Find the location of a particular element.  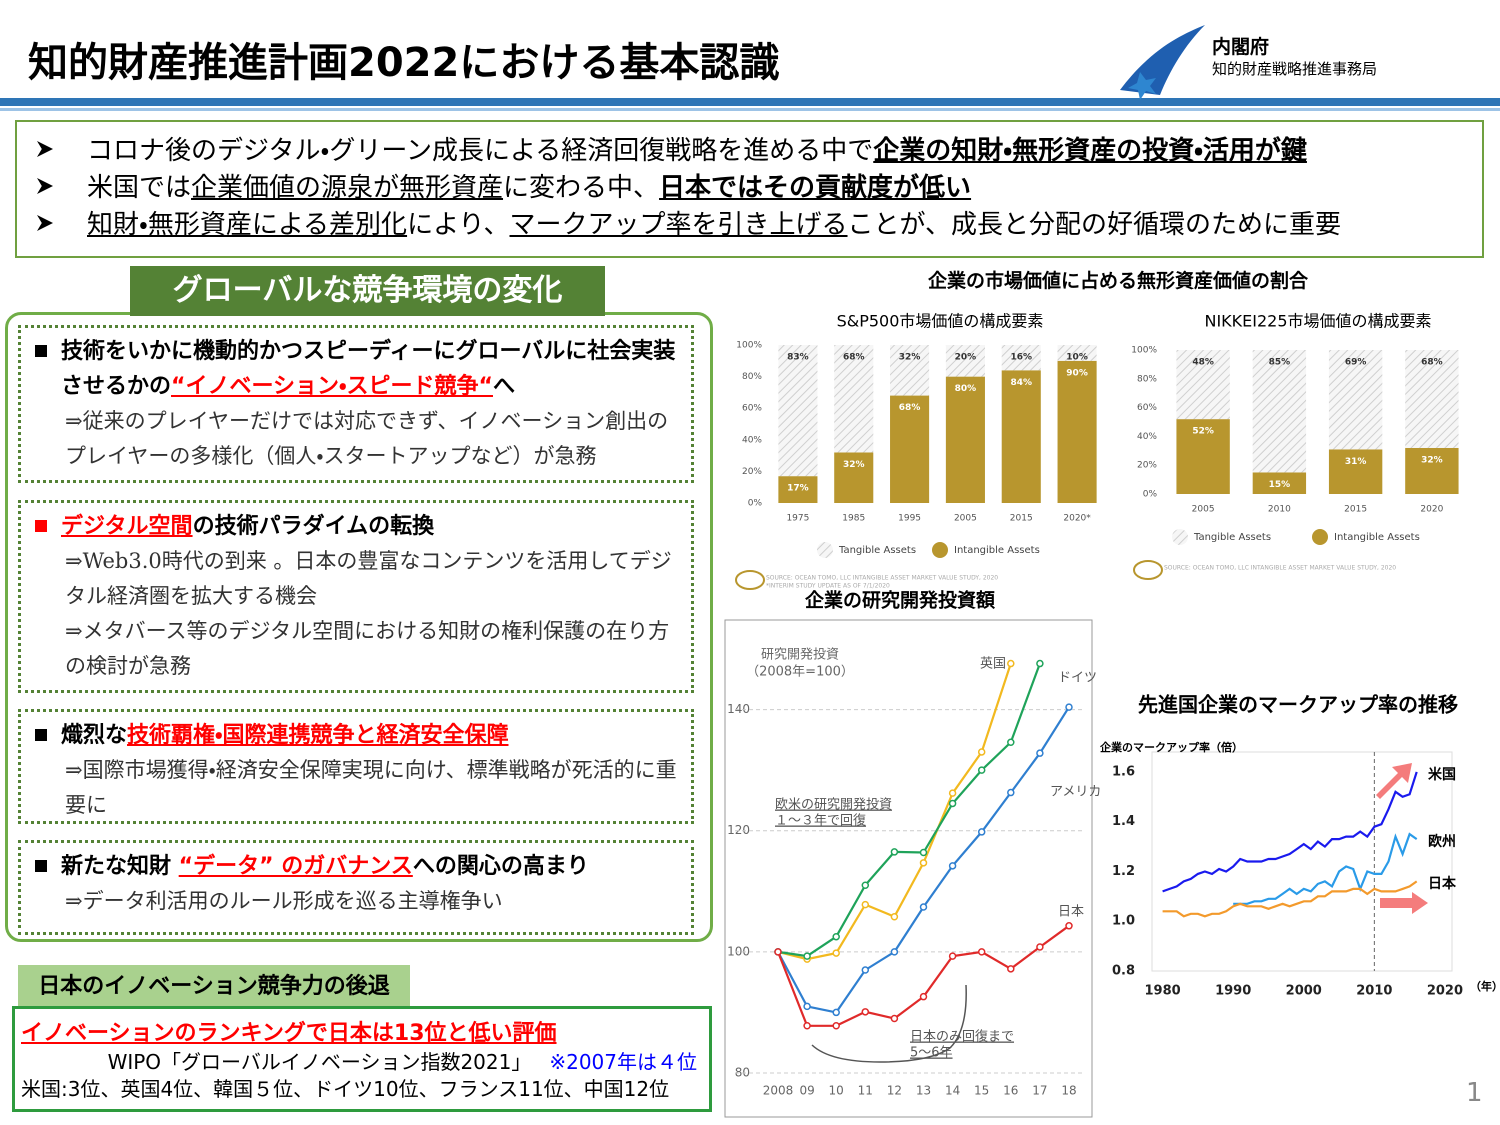

legend-label: Intangible Assets is located at coordinates (997, 550).